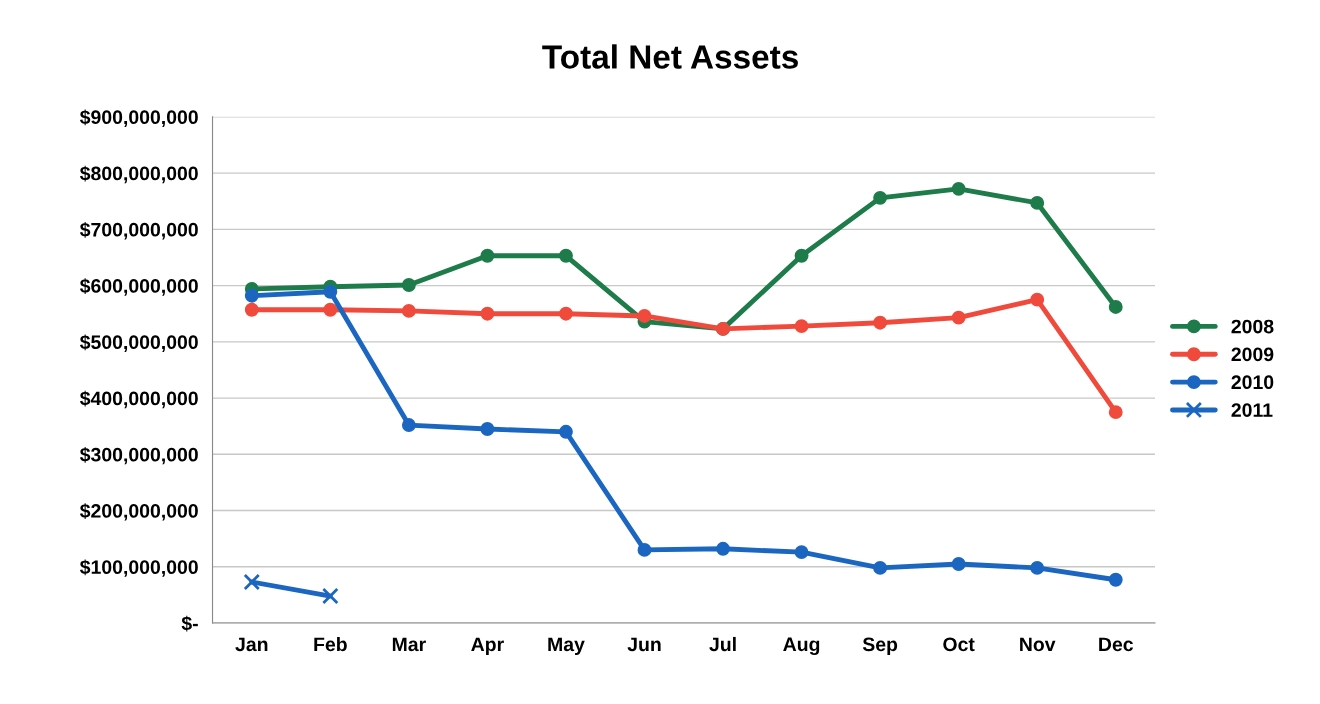 The height and width of the screenshot is (704, 1320). Describe the element at coordinates (1252, 382) in the screenshot. I see `legend-label: 2010` at that location.